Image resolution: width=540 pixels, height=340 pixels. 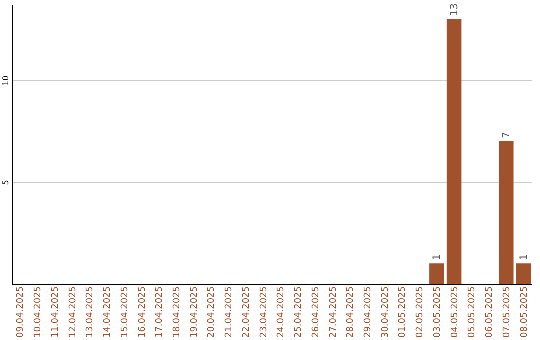 What do you see at coordinates (177, 312) in the screenshot?
I see `x-tick-label: 18.04.2025` at bounding box center [177, 312].